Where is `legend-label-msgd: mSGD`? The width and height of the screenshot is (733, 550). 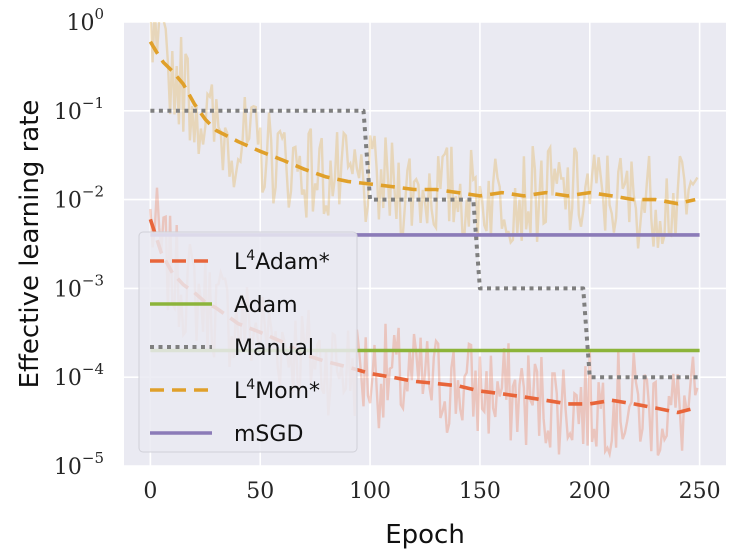
legend-label-msgd: mSGD is located at coordinates (268, 434).